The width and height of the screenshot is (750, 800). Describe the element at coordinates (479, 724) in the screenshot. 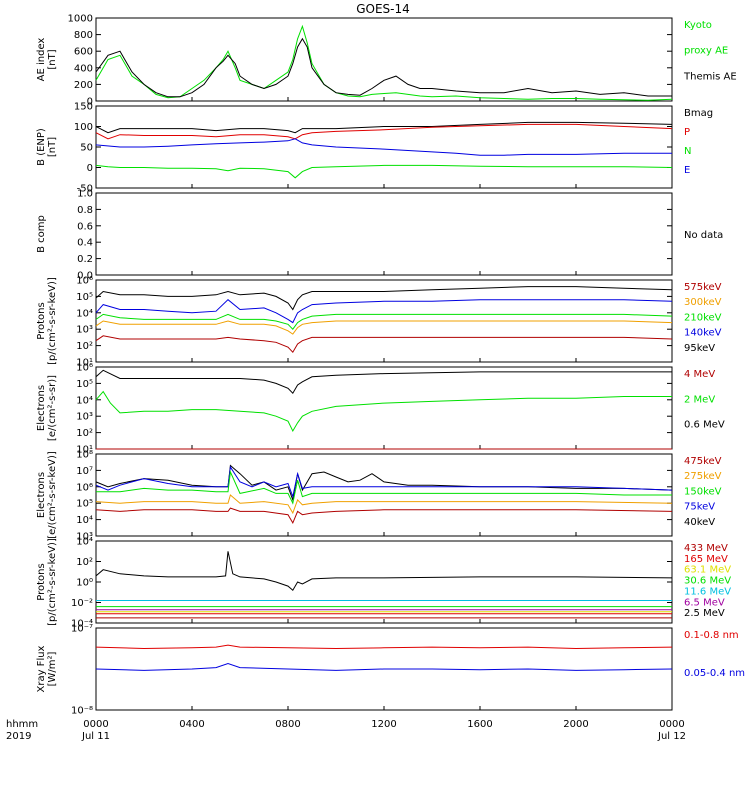

I see `x-tick-label: 1600` at that location.